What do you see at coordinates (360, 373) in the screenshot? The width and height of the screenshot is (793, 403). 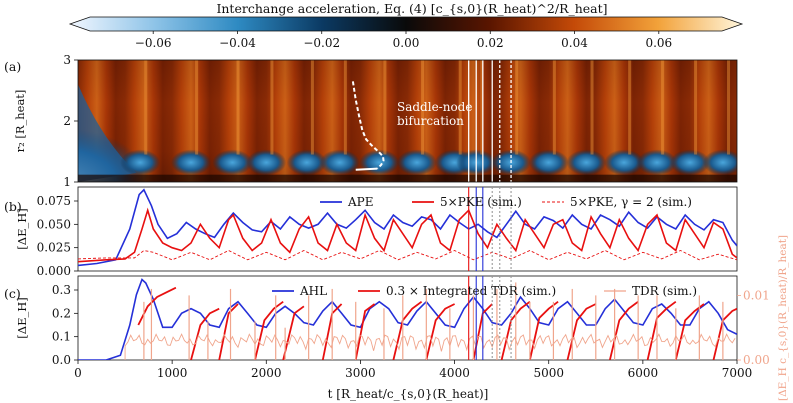 I see `xtick-label: 3000` at bounding box center [360, 373].